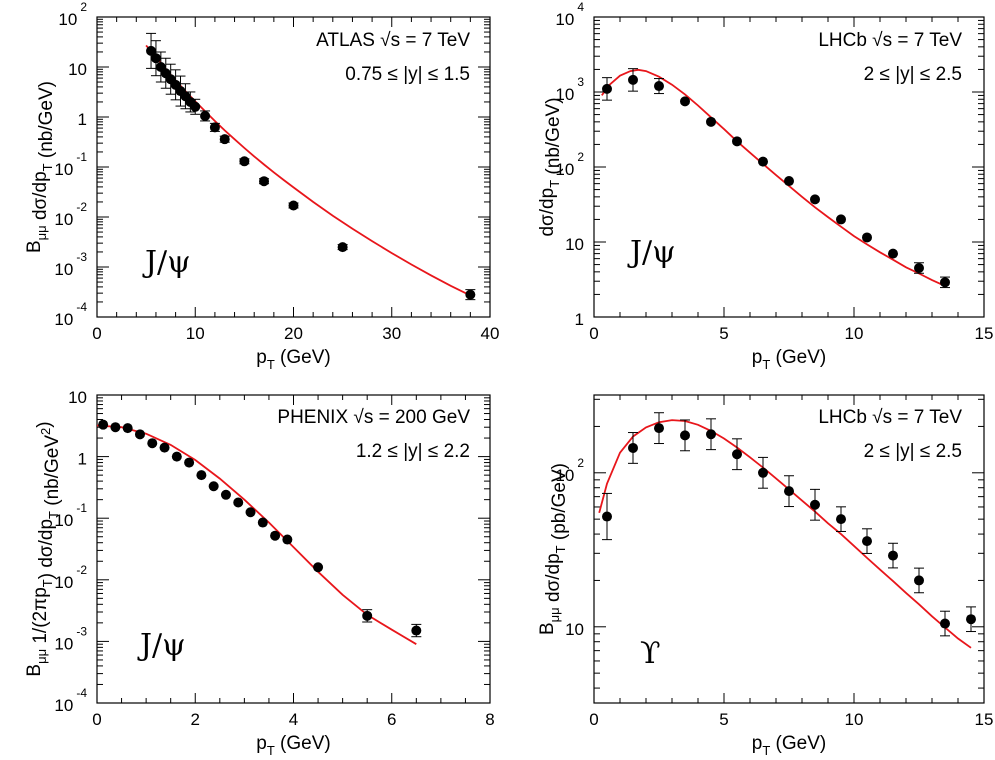 The height and width of the screenshot is (760, 995). I want to click on x-tick-label: 6, so click(391, 719).